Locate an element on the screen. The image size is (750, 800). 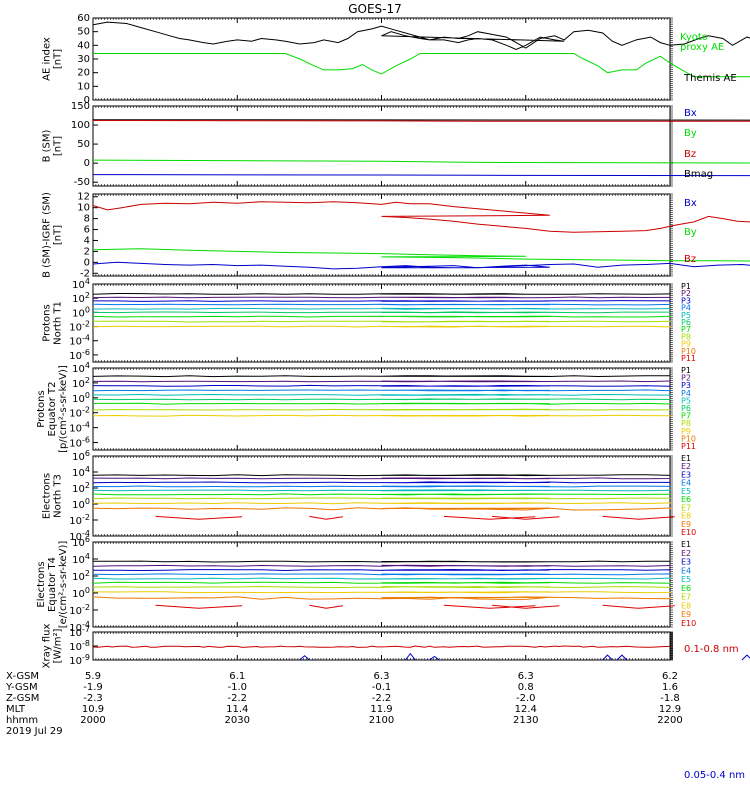
legend-long-band: 0.1-0.8 nm is located at coordinates (711, 649).